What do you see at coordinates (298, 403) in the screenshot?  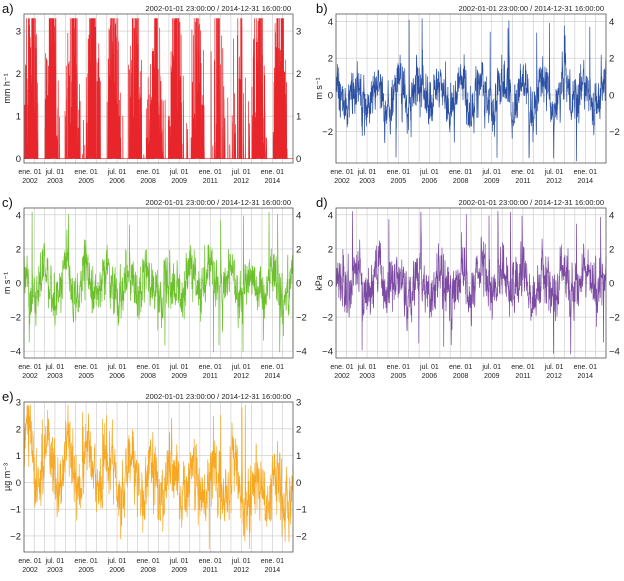 I see `ytick-right: 3` at bounding box center [298, 403].